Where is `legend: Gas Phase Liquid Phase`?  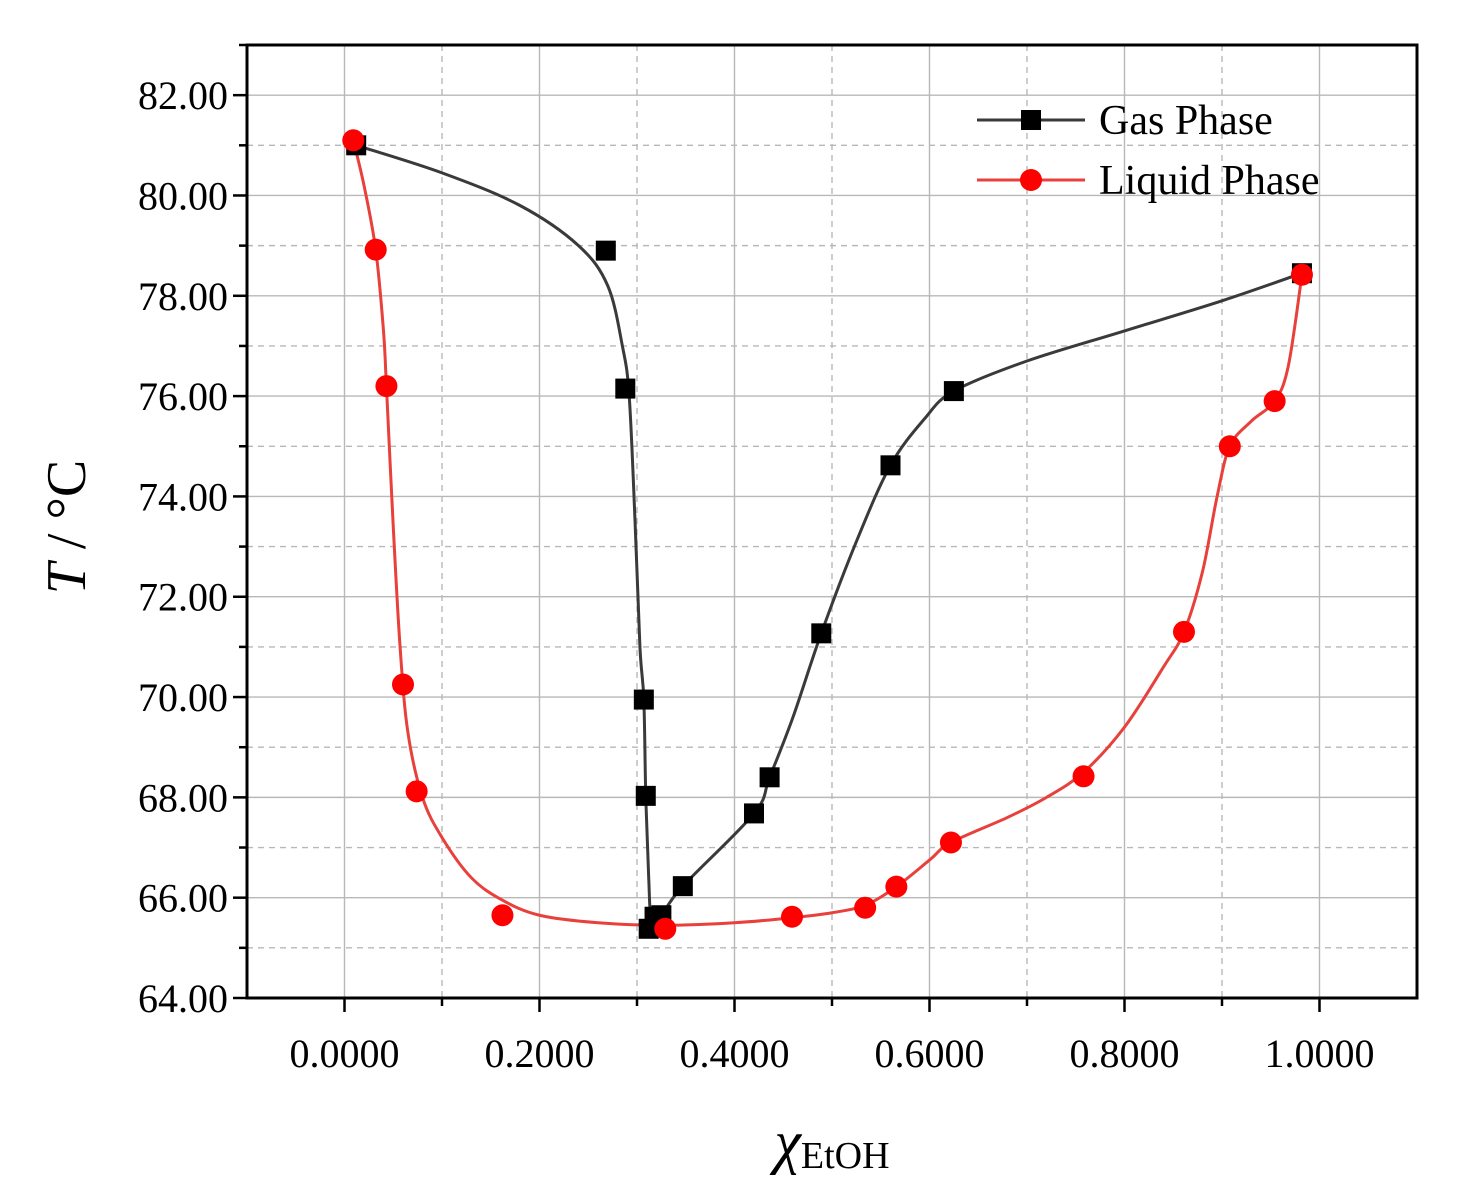 legend: Gas Phase Liquid Phase is located at coordinates (1148, 151).